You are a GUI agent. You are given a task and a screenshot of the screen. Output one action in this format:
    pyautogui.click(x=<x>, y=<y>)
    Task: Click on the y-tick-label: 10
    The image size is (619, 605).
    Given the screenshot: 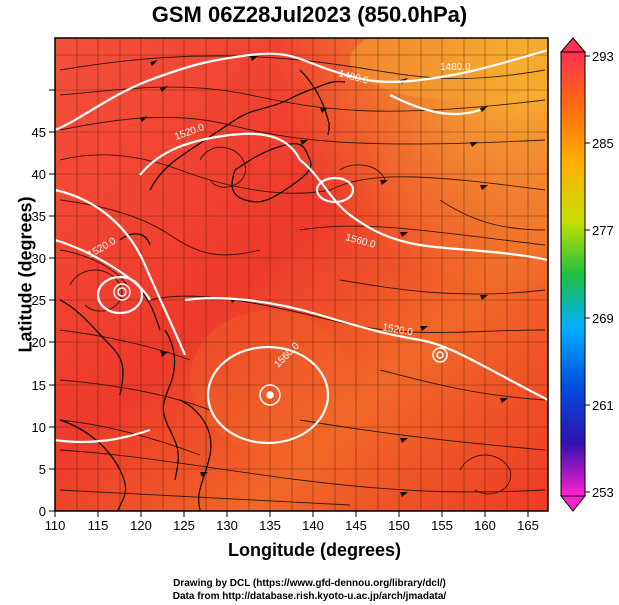 What is the action you would take?
    pyautogui.click(x=39, y=427)
    